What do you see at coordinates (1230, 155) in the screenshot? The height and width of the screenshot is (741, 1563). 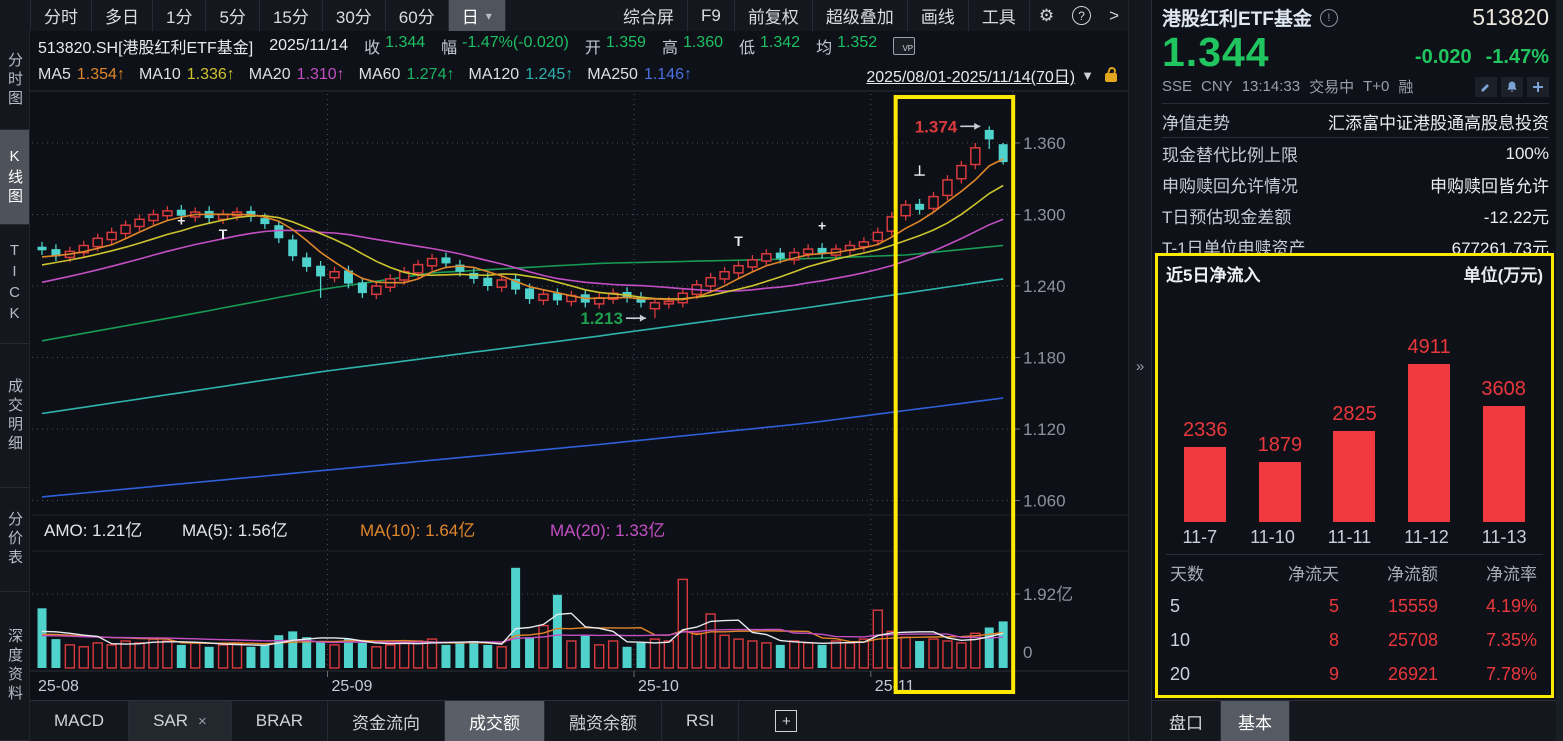 I see `info-label: 现金替代比例上限` at bounding box center [1230, 155].